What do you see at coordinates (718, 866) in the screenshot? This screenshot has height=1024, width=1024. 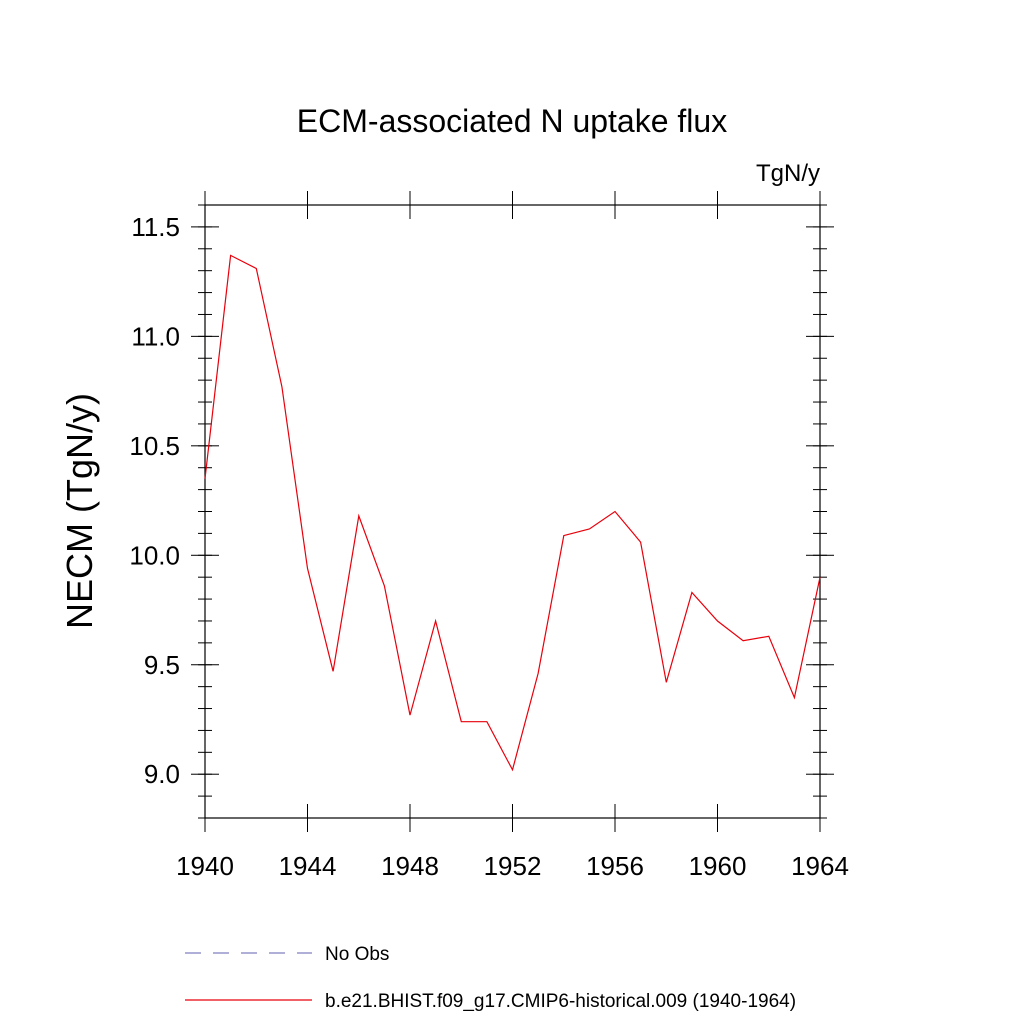 I see `x-tick-label: 1960` at bounding box center [718, 866].